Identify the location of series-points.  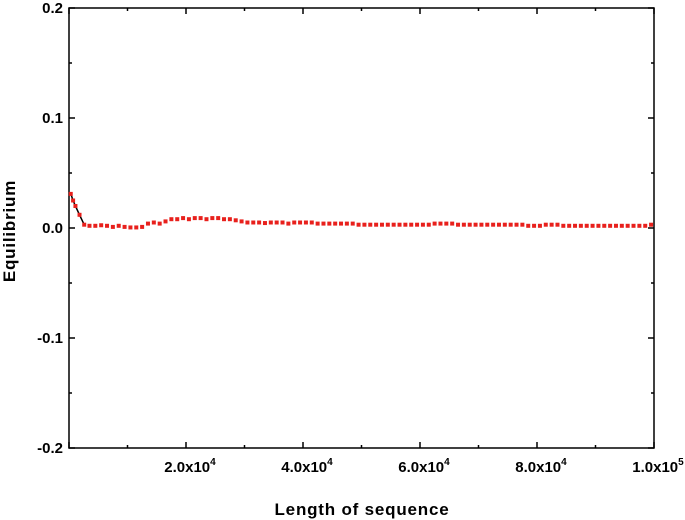
(361, 210).